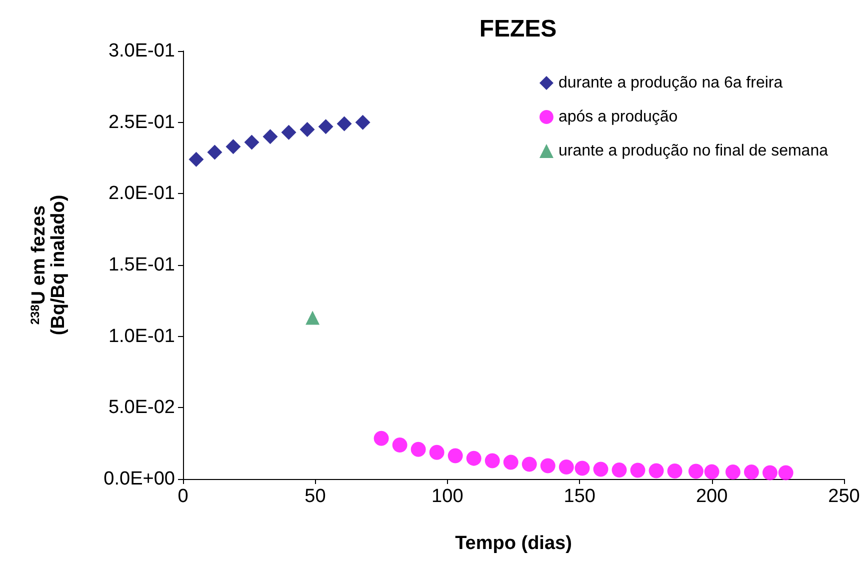 The image size is (863, 581). Describe the element at coordinates (141, 51) in the screenshot. I see `y-tick-label: 3.0E-01` at that location.